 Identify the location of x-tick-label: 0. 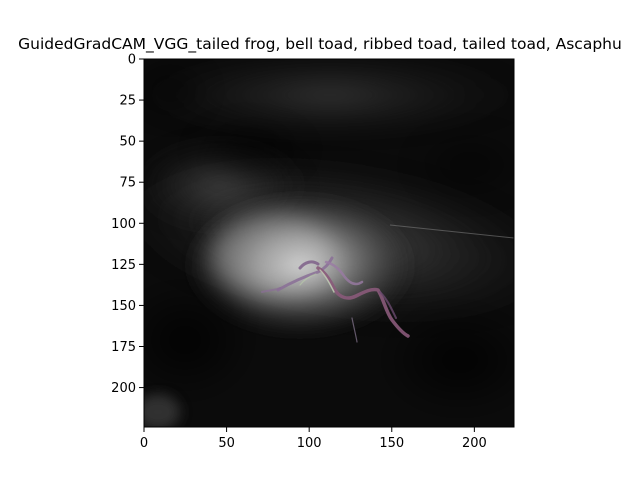
(144, 443).